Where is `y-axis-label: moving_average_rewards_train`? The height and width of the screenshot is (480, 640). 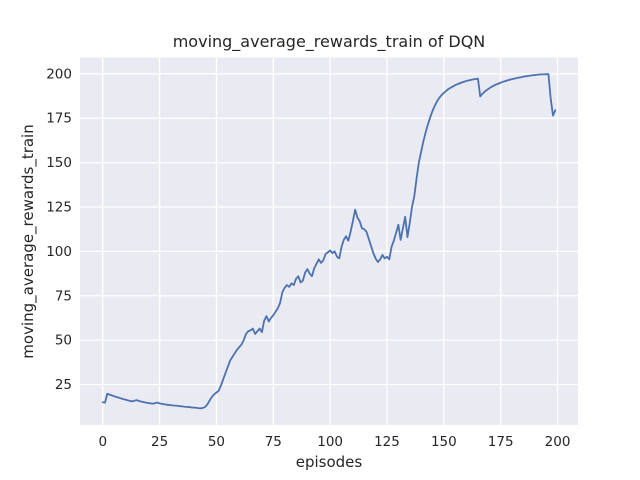
y-axis-label: moving_average_rewards_train is located at coordinates (28, 241).